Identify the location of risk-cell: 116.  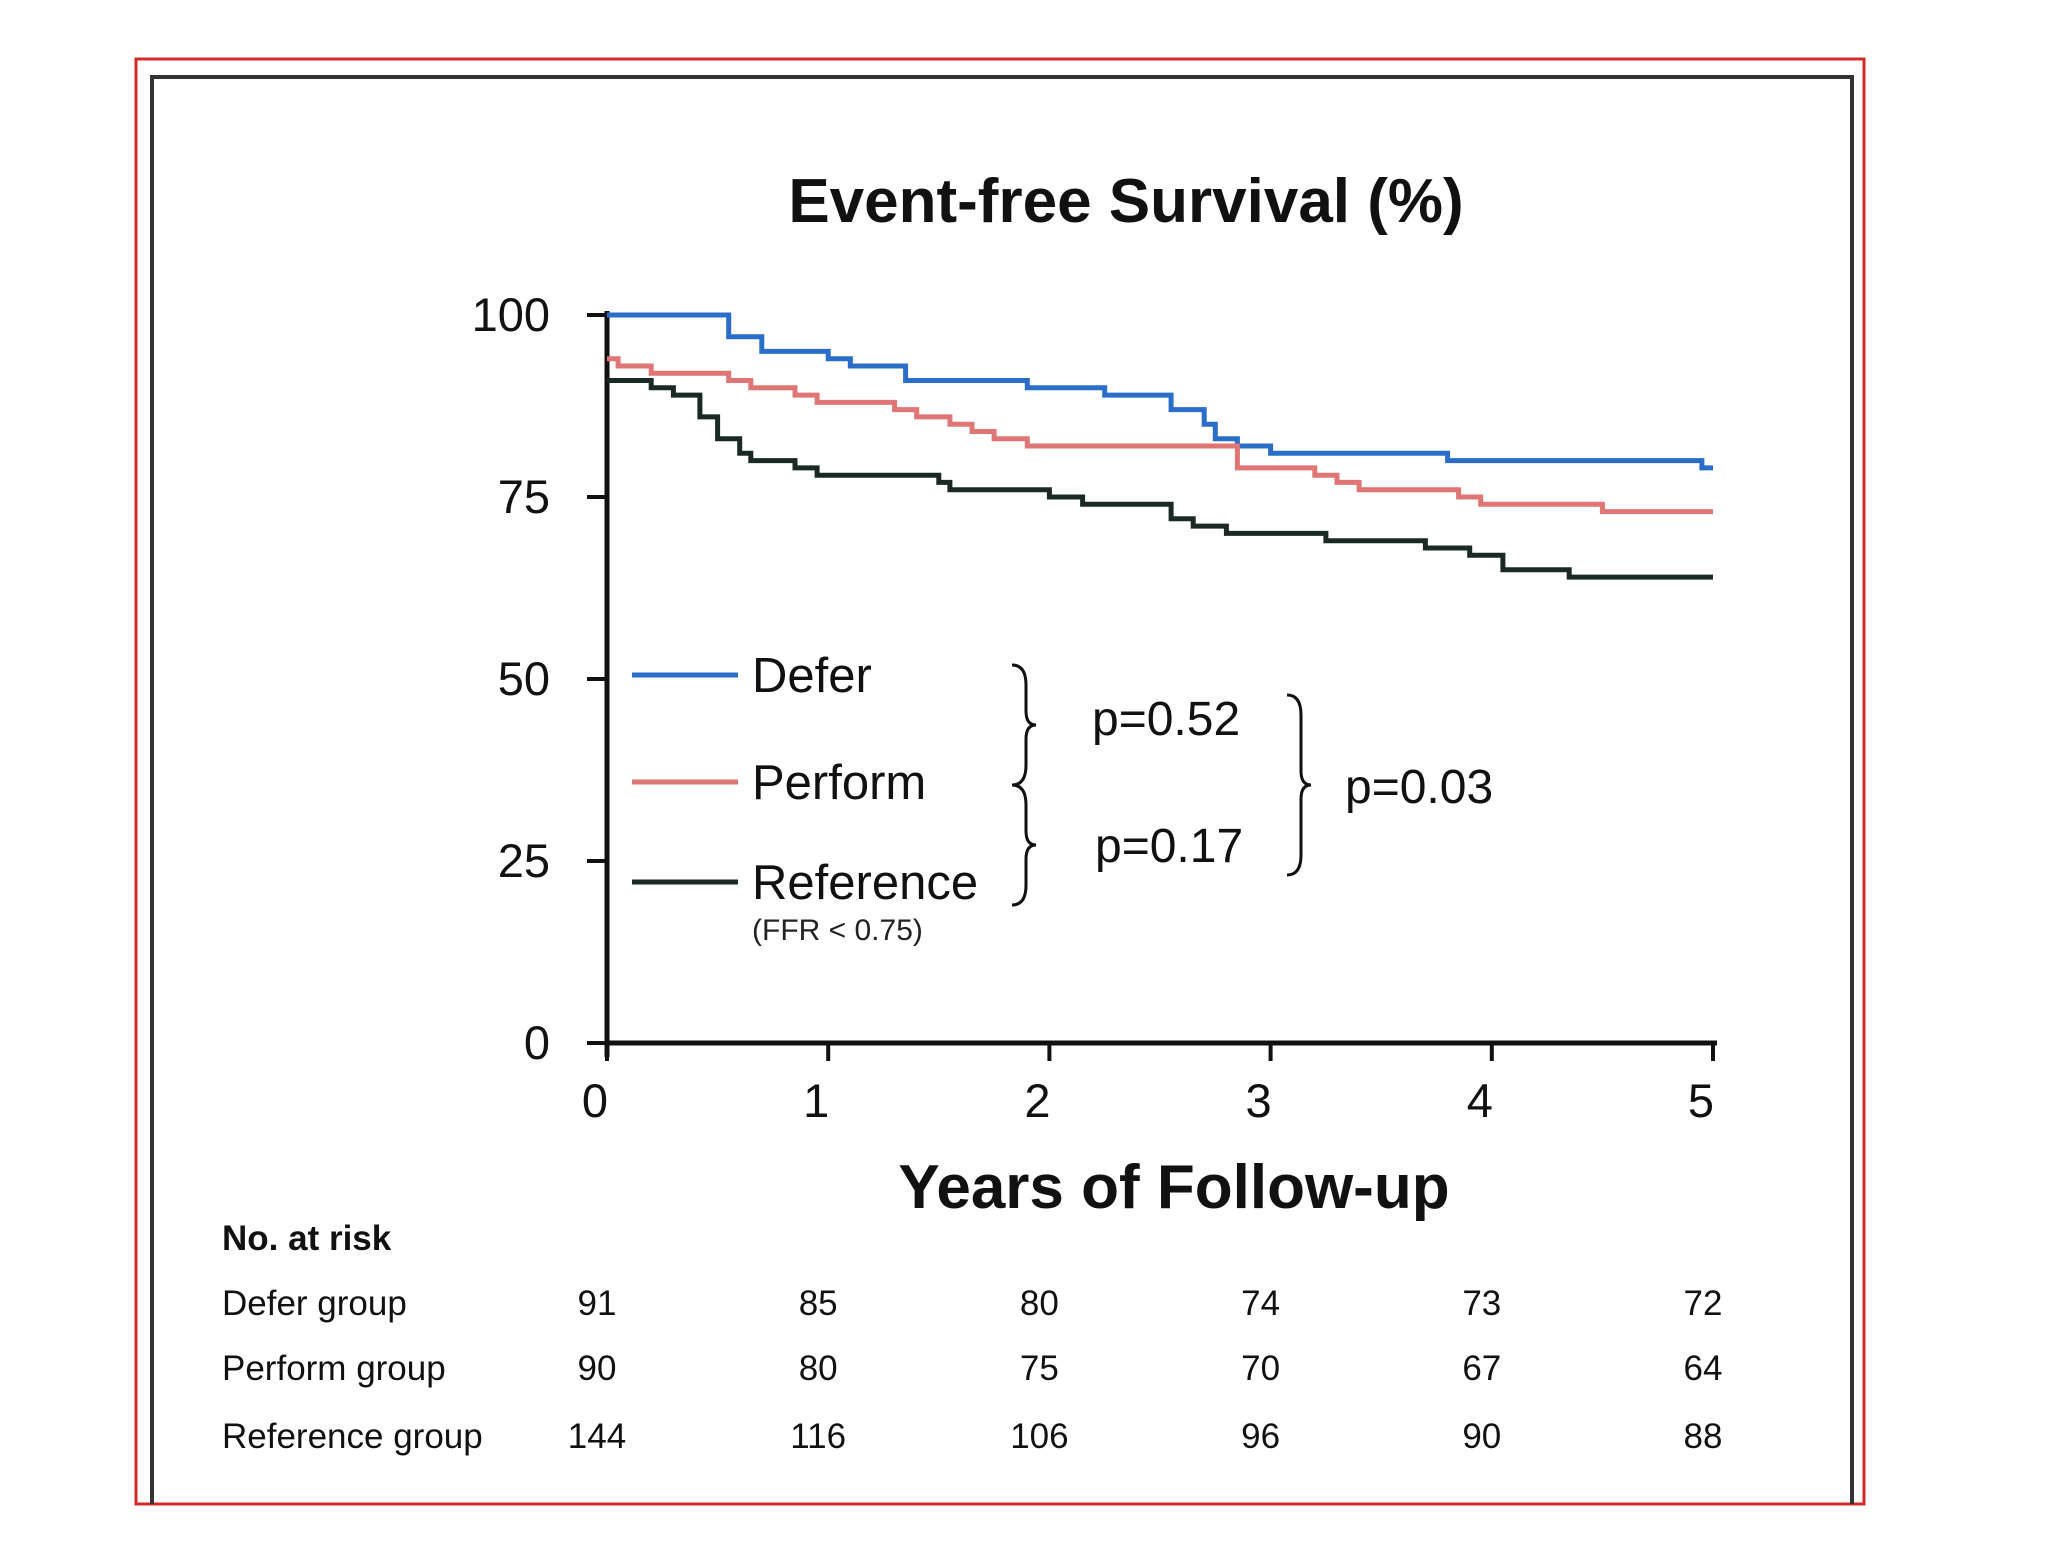
(818, 1436).